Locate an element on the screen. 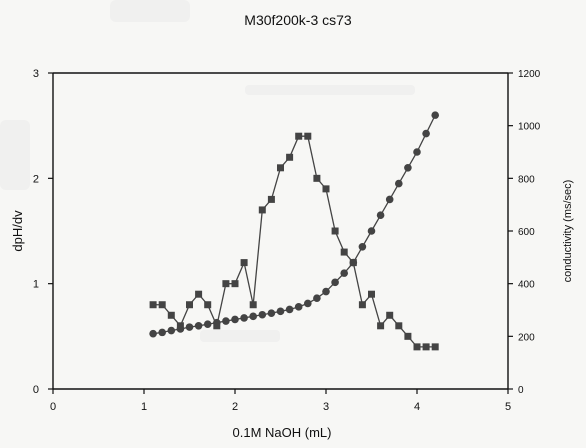  x-tick-label: 4 is located at coordinates (417, 407).